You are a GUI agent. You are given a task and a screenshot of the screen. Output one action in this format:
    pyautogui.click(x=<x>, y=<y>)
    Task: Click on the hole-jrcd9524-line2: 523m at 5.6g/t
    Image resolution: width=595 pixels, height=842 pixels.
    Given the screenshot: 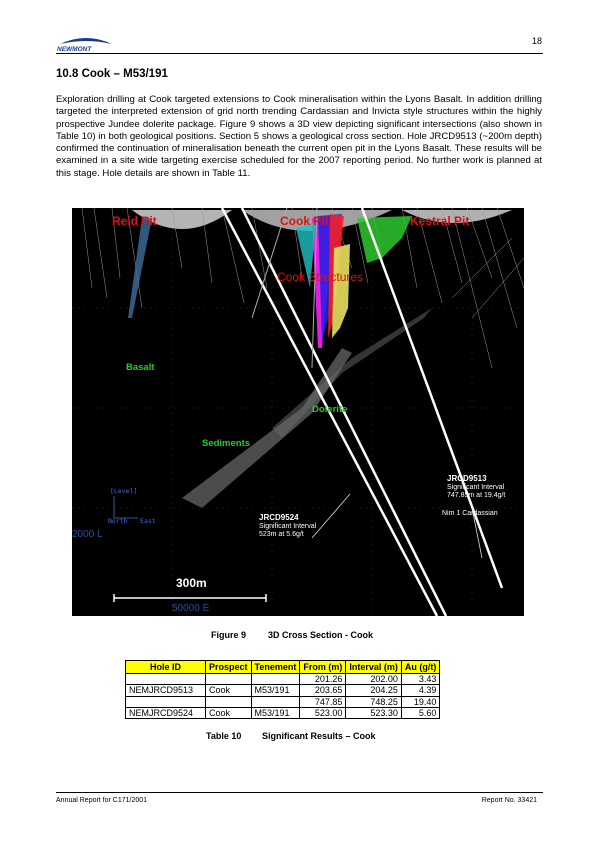 What is the action you would take?
    pyautogui.click(x=281, y=534)
    